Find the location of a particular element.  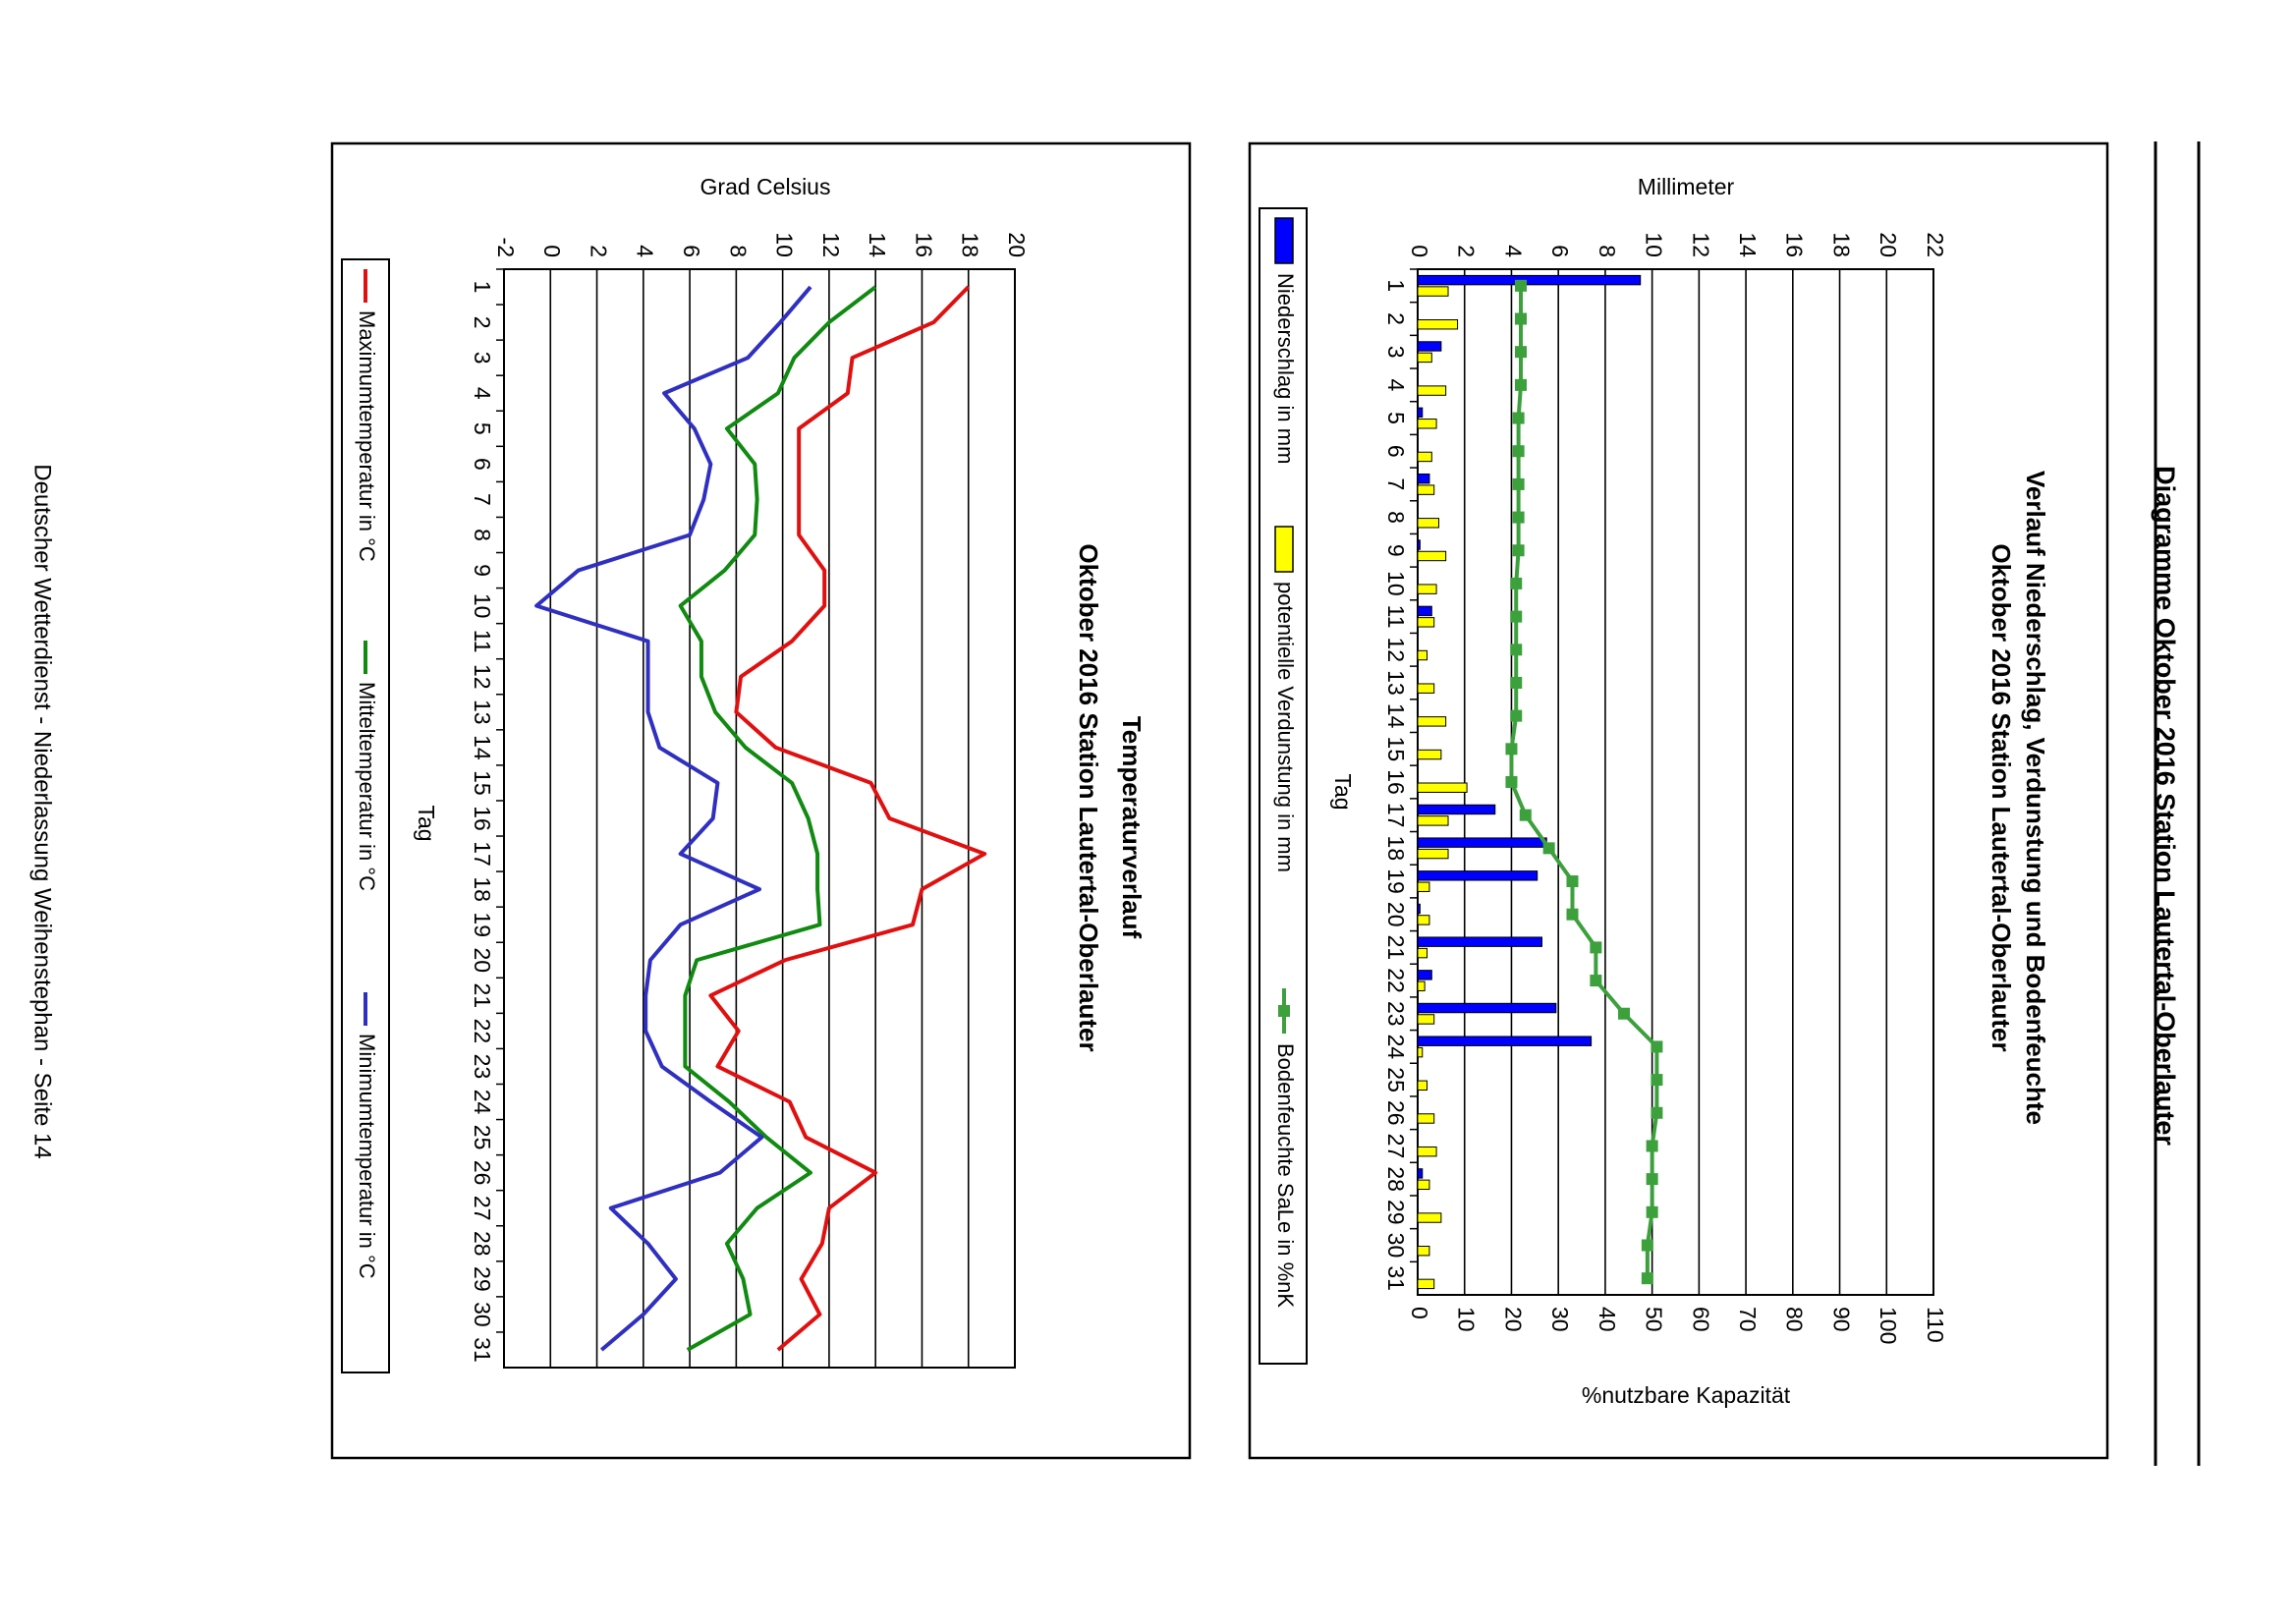

x-tick-label: 12 is located at coordinates (483, 677).